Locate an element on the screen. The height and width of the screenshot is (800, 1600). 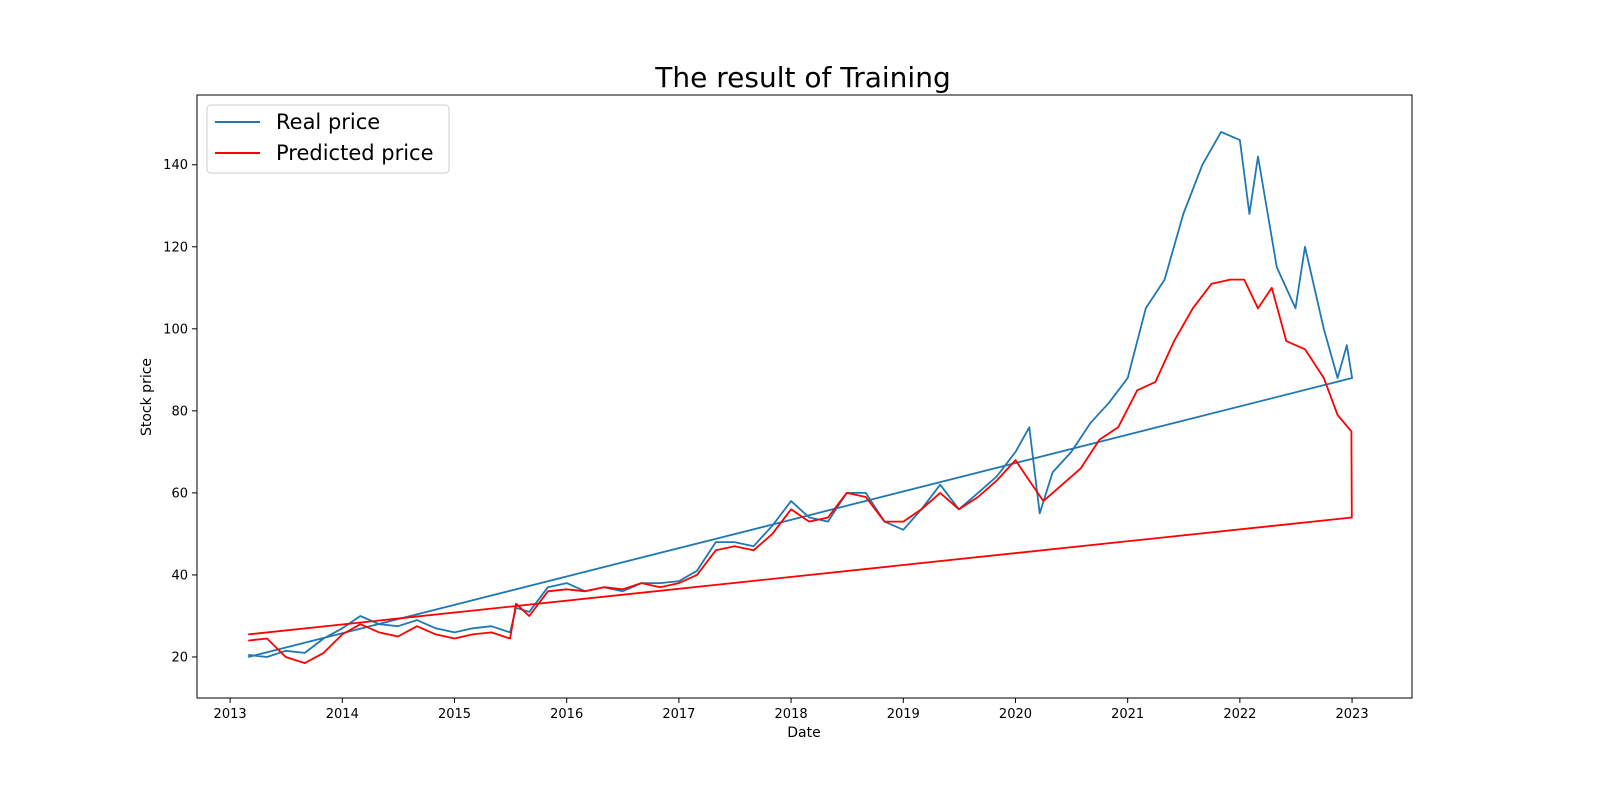
legend: Real price Predicted price is located at coordinates (328, 139).